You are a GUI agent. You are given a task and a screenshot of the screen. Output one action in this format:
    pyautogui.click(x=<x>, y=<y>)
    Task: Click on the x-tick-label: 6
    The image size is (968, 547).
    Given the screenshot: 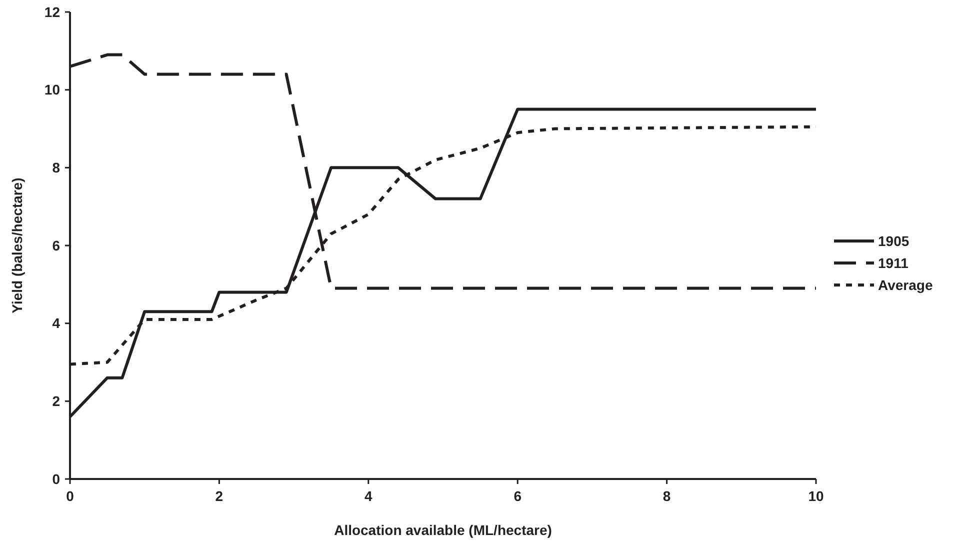 What is the action you would take?
    pyautogui.click(x=518, y=496)
    